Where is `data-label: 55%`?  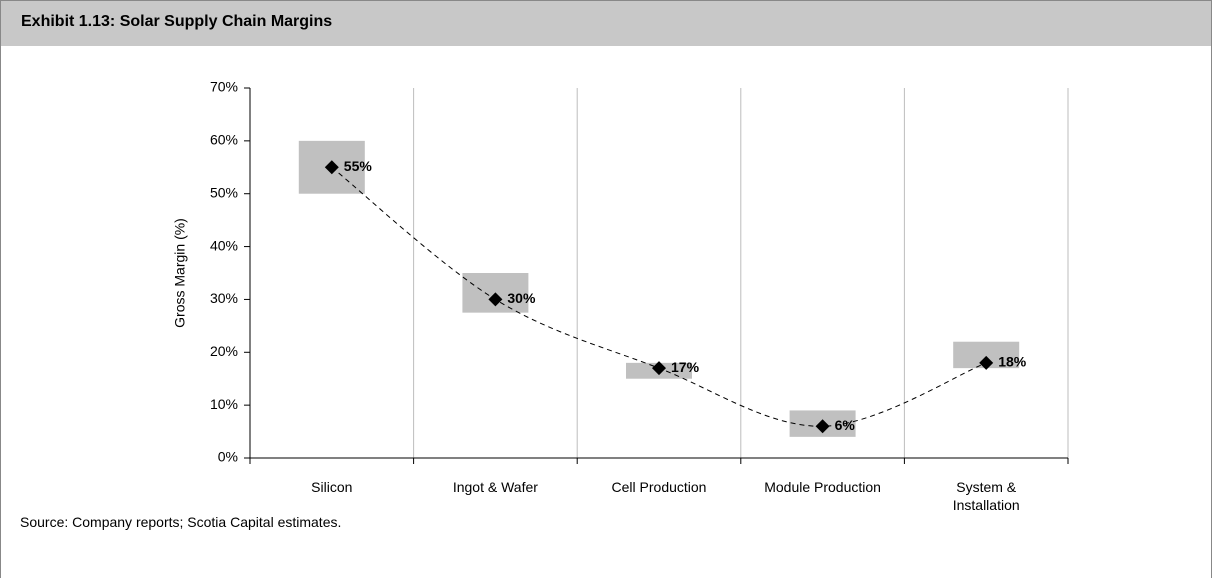 data-label: 55% is located at coordinates (358, 166).